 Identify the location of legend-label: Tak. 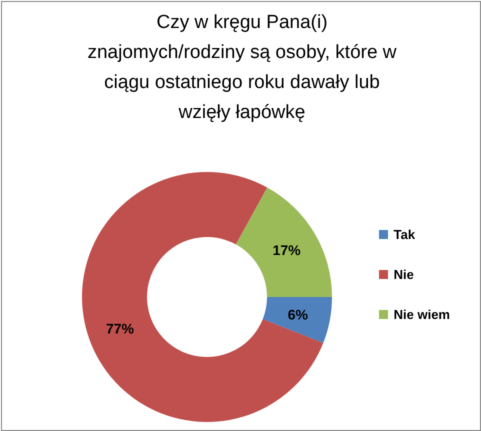
(405, 234).